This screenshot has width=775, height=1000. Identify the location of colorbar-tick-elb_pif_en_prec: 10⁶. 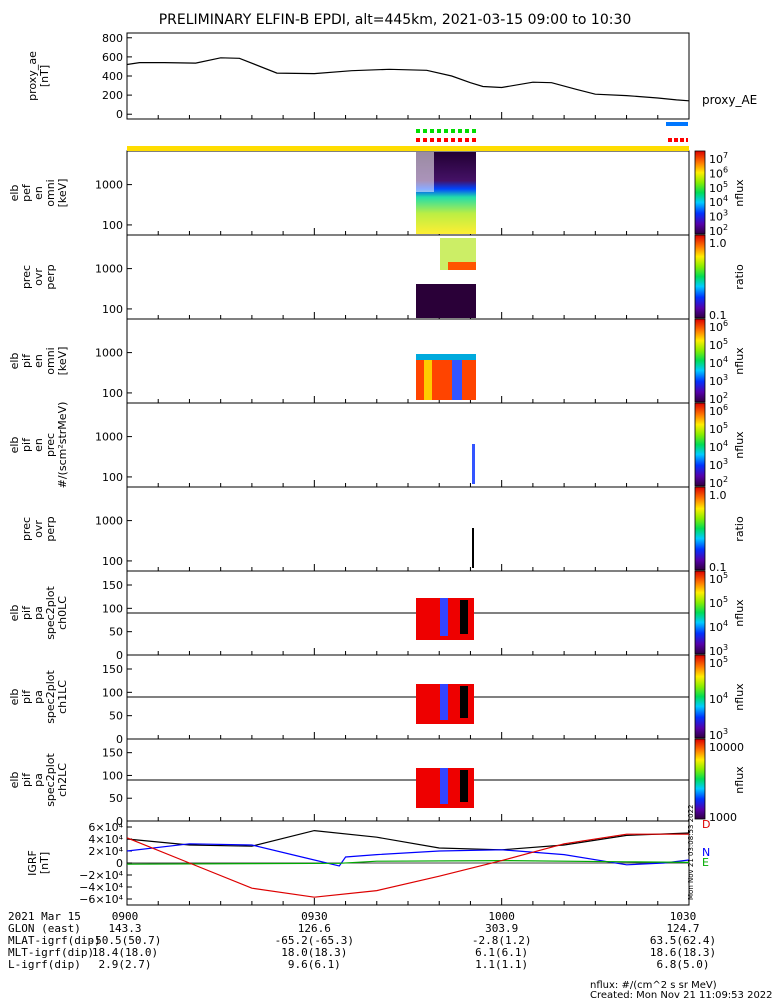
(718, 410).